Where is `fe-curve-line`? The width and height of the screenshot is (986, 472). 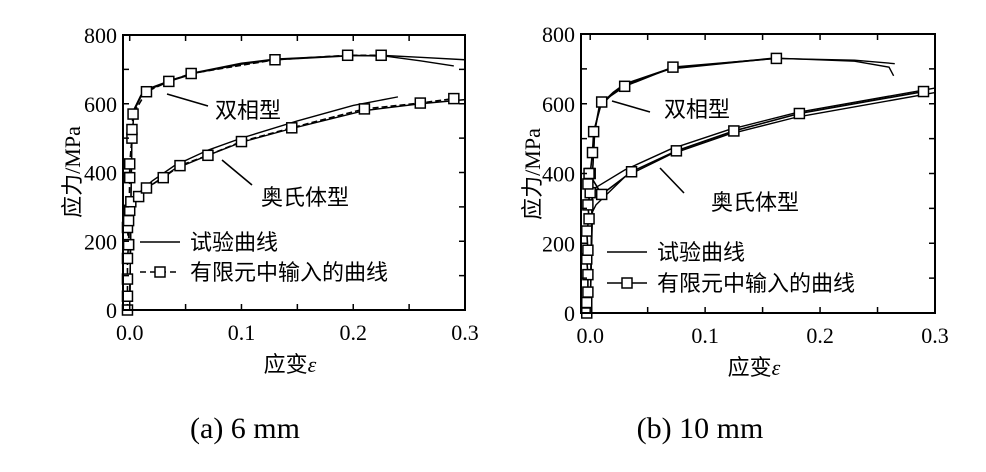
fe-curve-line is located at coordinates (290, 171).